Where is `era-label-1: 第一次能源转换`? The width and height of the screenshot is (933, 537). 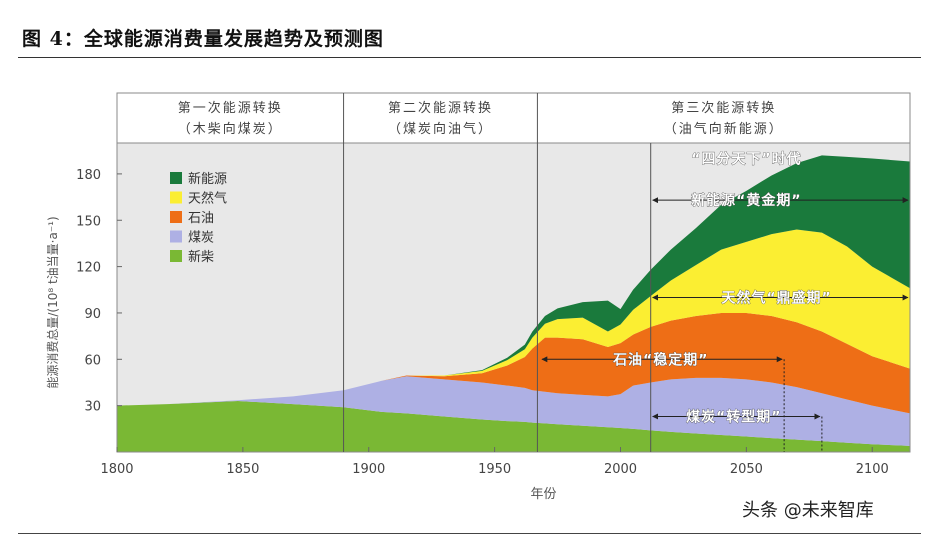
era-label-1: 第一次能源转换 is located at coordinates (230, 108).